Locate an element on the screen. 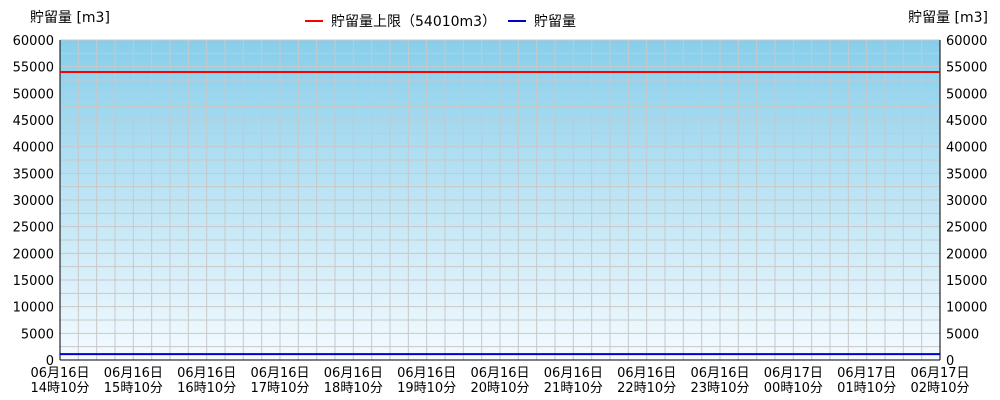 This screenshot has height=400, width=1000. y-tick-label-right: 50000 is located at coordinates (966, 94).